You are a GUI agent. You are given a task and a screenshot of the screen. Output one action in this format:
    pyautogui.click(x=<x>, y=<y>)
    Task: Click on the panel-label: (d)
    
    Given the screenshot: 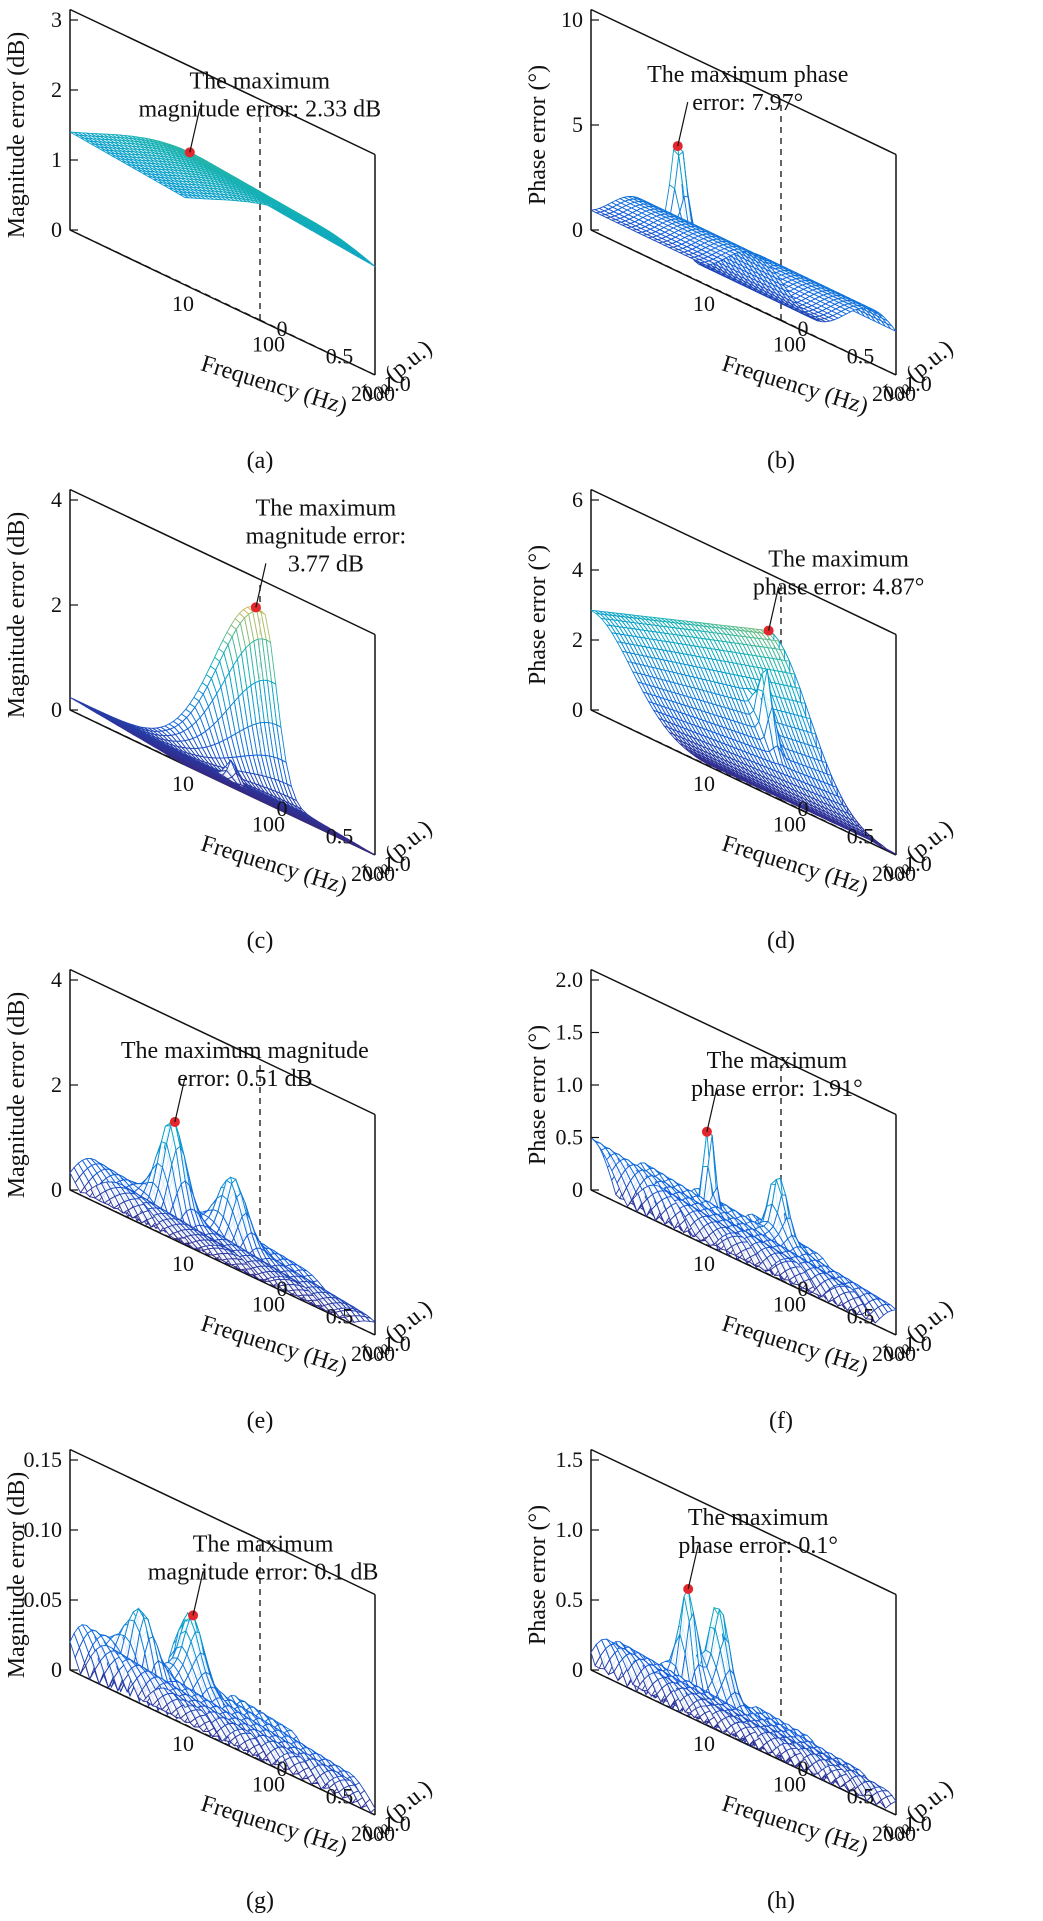 What is the action you would take?
    pyautogui.click(x=781, y=941)
    